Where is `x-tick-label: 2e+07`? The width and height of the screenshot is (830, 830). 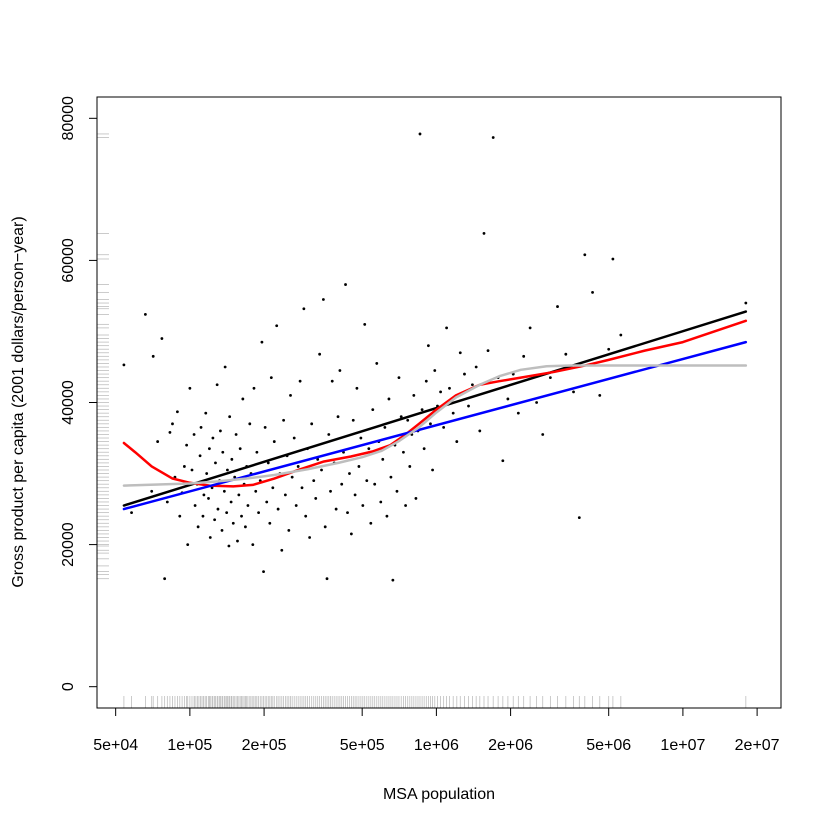 x-tick-label: 2e+07 is located at coordinates (757, 745).